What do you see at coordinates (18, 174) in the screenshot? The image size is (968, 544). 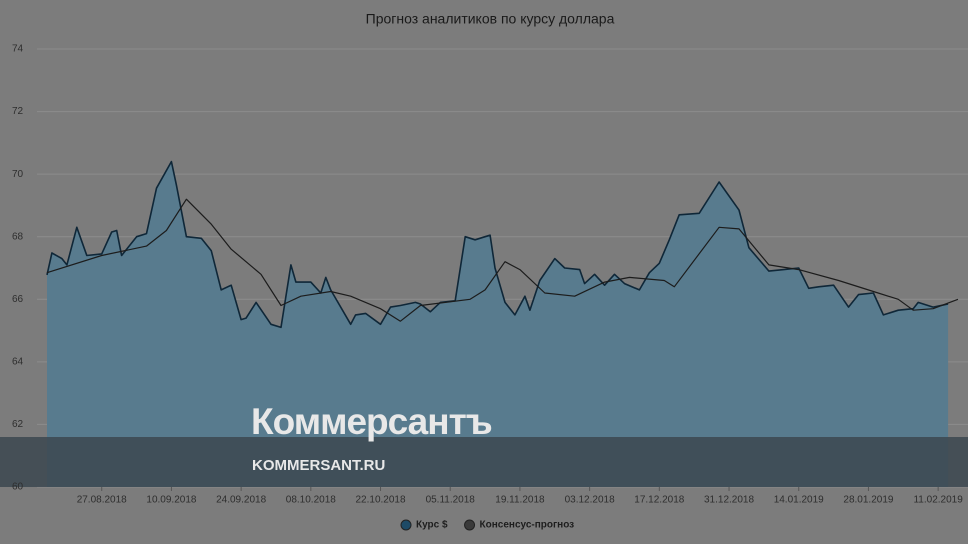 I see `y-tick-label: 70` at bounding box center [18, 174].